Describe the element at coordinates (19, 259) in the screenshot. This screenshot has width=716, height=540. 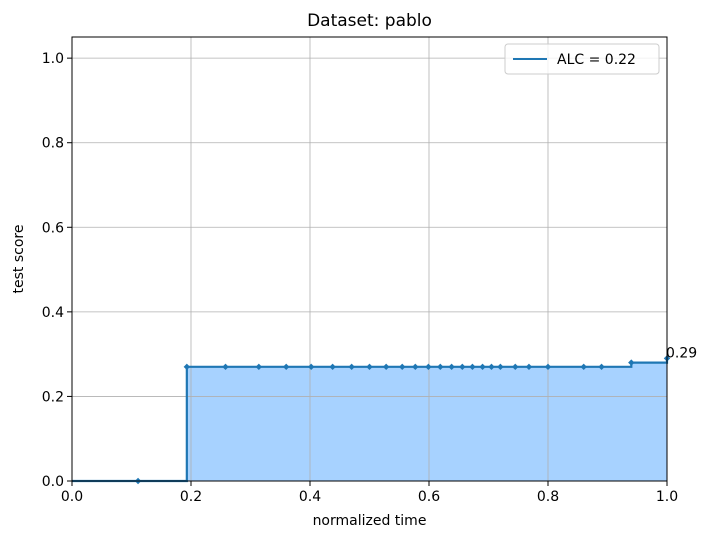
I see `y-axis-label: test score` at that location.